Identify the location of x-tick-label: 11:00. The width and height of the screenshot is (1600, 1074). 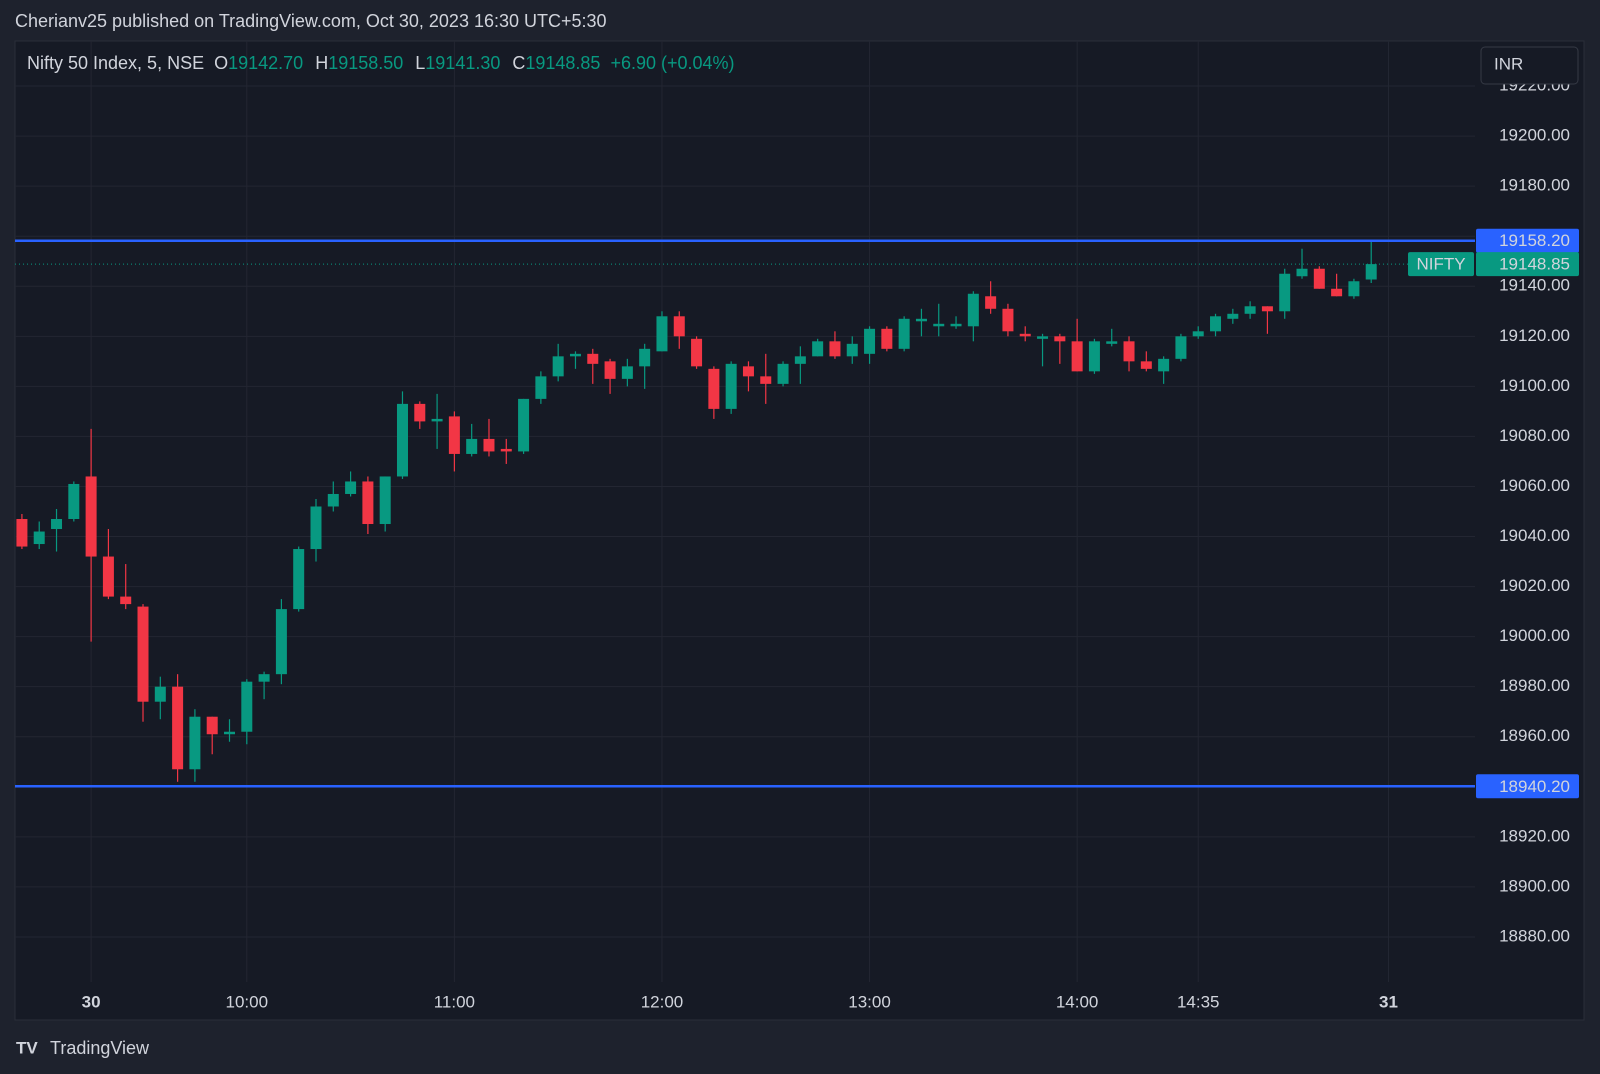
(454, 1001).